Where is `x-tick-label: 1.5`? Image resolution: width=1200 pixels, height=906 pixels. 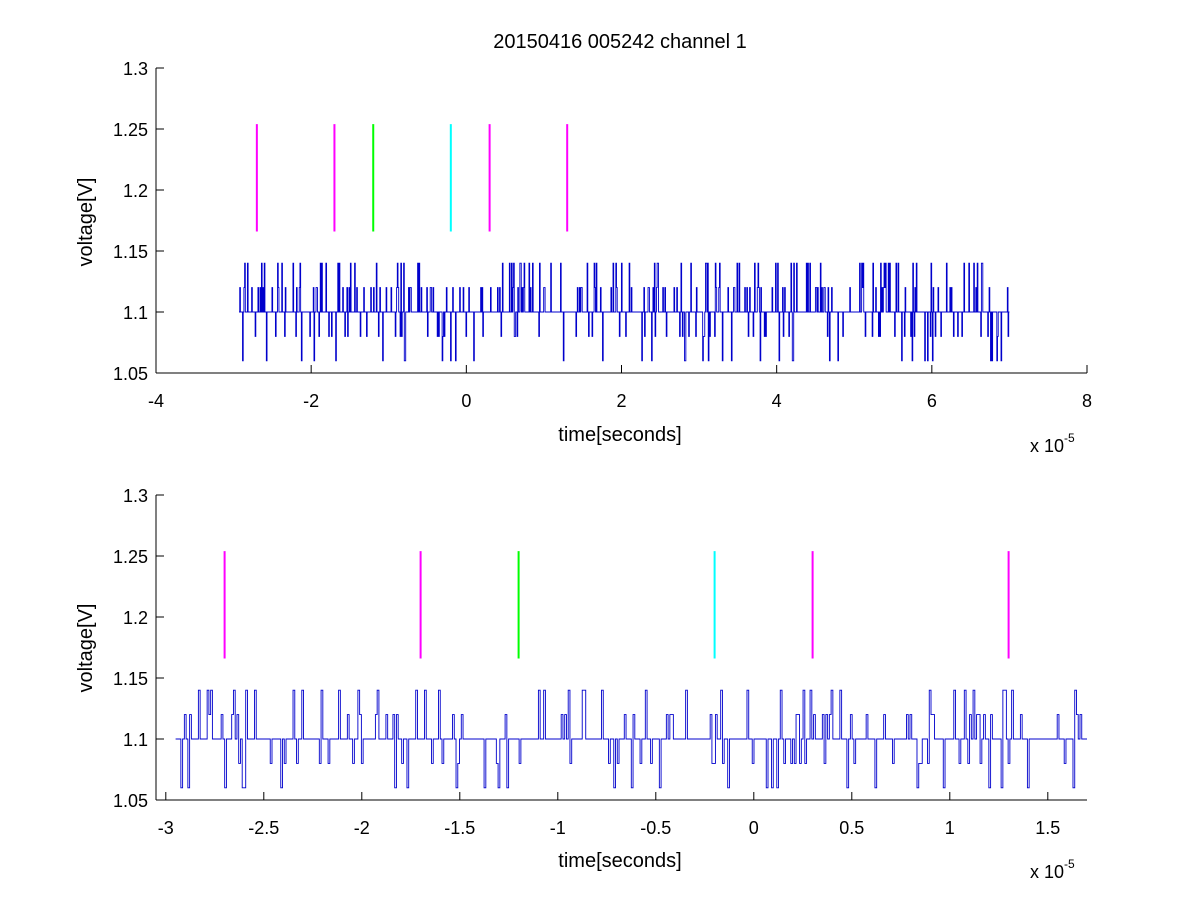 x-tick-label: 1.5 is located at coordinates (1047, 828).